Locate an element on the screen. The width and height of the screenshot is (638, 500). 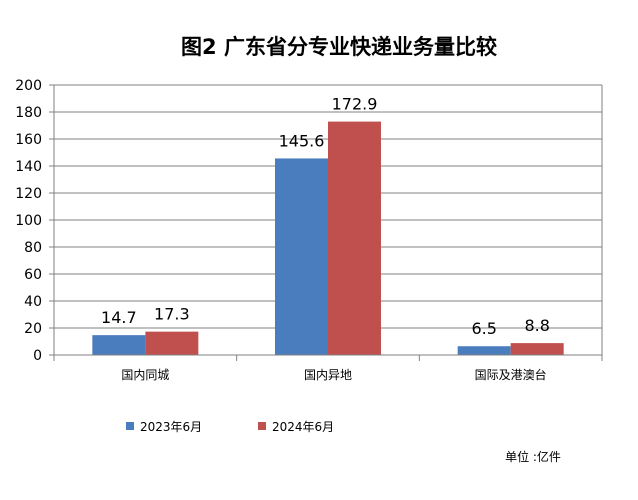
data-label: 8.8 is located at coordinates (536, 325).